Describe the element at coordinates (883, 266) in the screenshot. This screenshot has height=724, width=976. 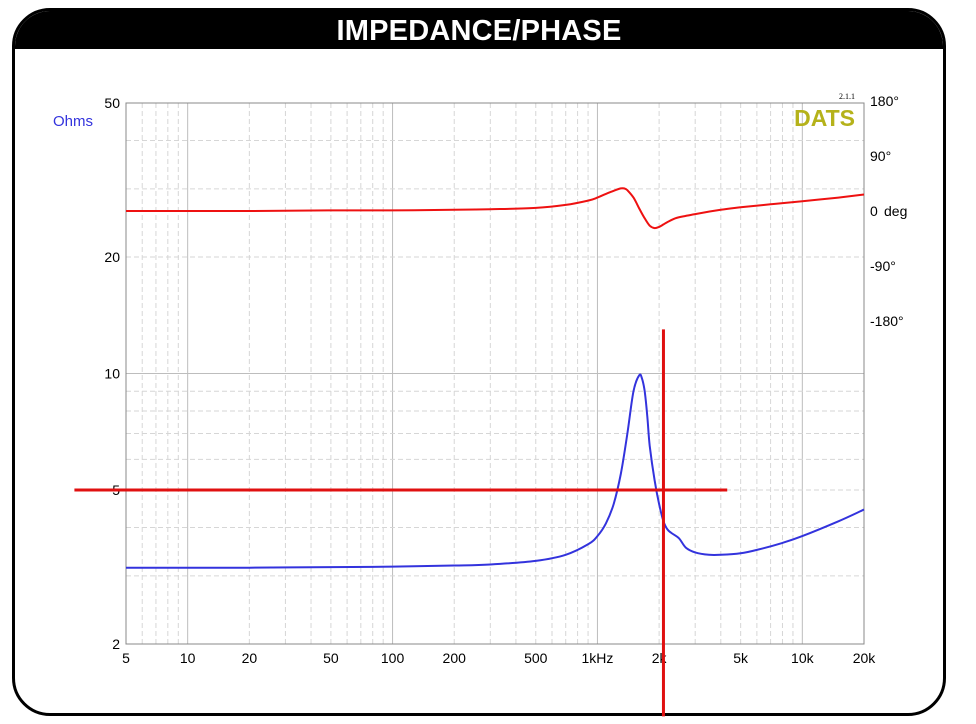
I see `y2-tick-label: -90°` at that location.